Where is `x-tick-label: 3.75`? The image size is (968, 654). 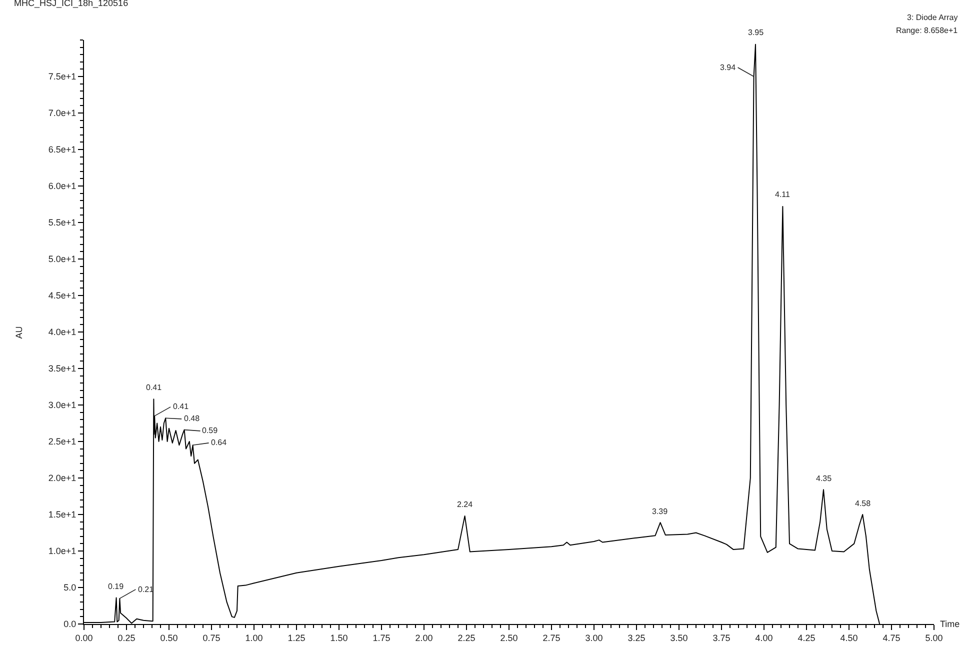 x-tick-label: 3.75 is located at coordinates (721, 637).